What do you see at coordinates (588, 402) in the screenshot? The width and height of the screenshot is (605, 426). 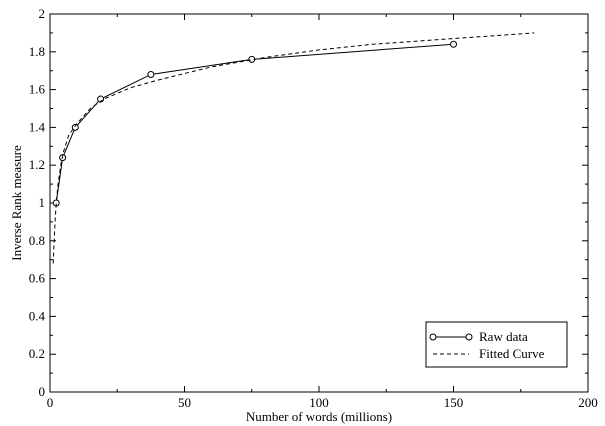 I see `x-tick-label: 200` at bounding box center [588, 402].